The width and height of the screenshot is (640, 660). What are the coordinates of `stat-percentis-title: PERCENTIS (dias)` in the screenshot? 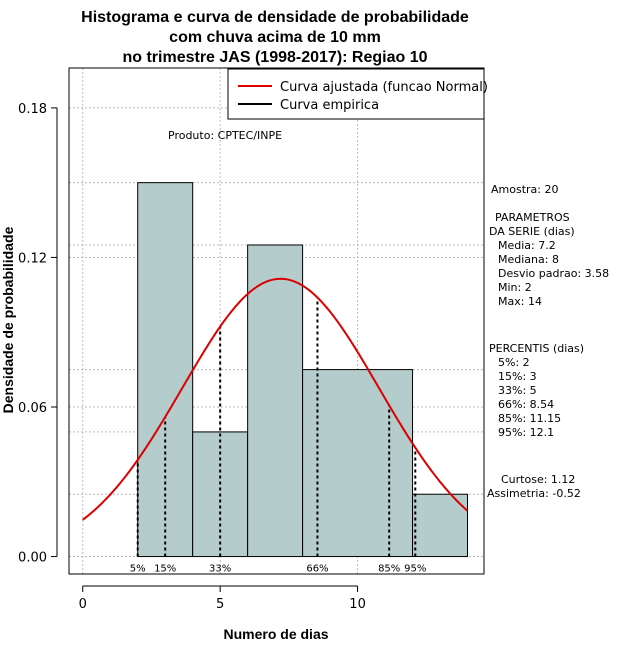 It's located at (536, 348).